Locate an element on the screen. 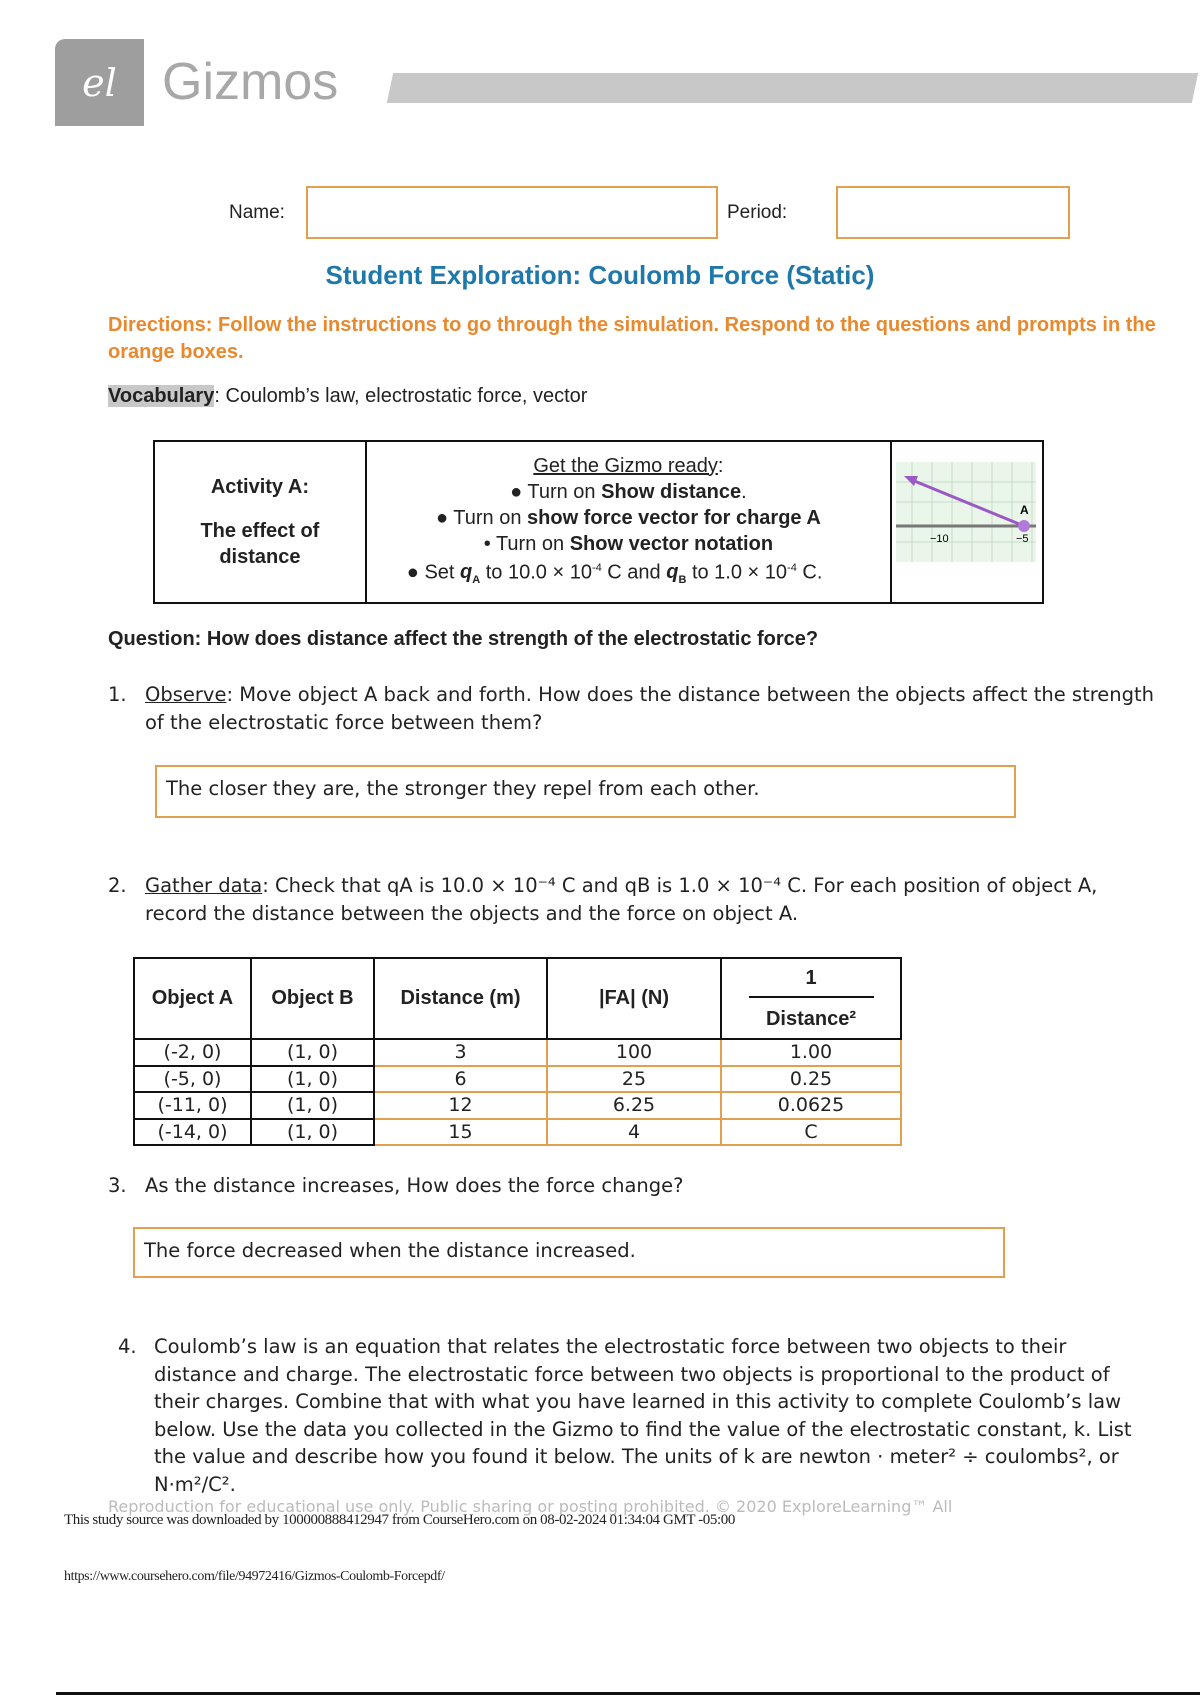 This screenshot has width=1200, height=1700. q1-number: 1. is located at coordinates (117, 694).